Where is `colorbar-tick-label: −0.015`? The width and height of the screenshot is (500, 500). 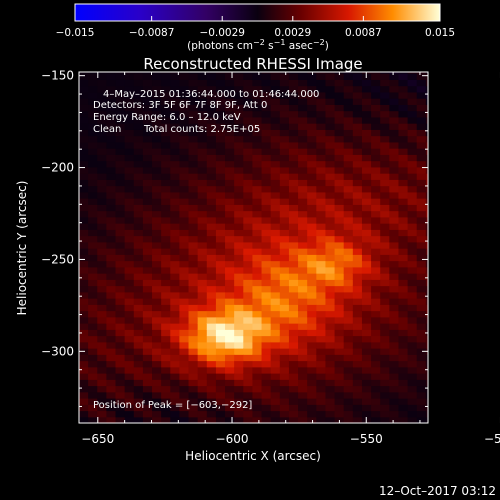 colorbar-tick-label: −0.015 is located at coordinates (75, 33).